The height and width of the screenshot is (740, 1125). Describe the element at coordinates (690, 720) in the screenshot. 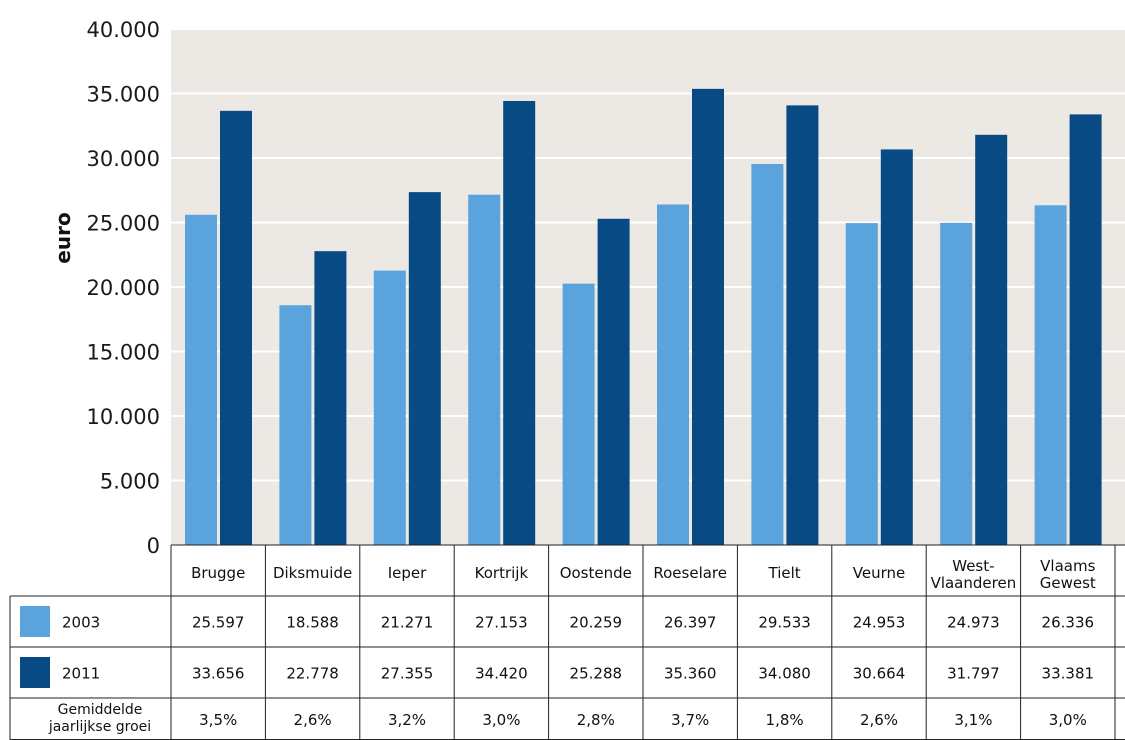

I see `growth-cell: 3,7%` at that location.